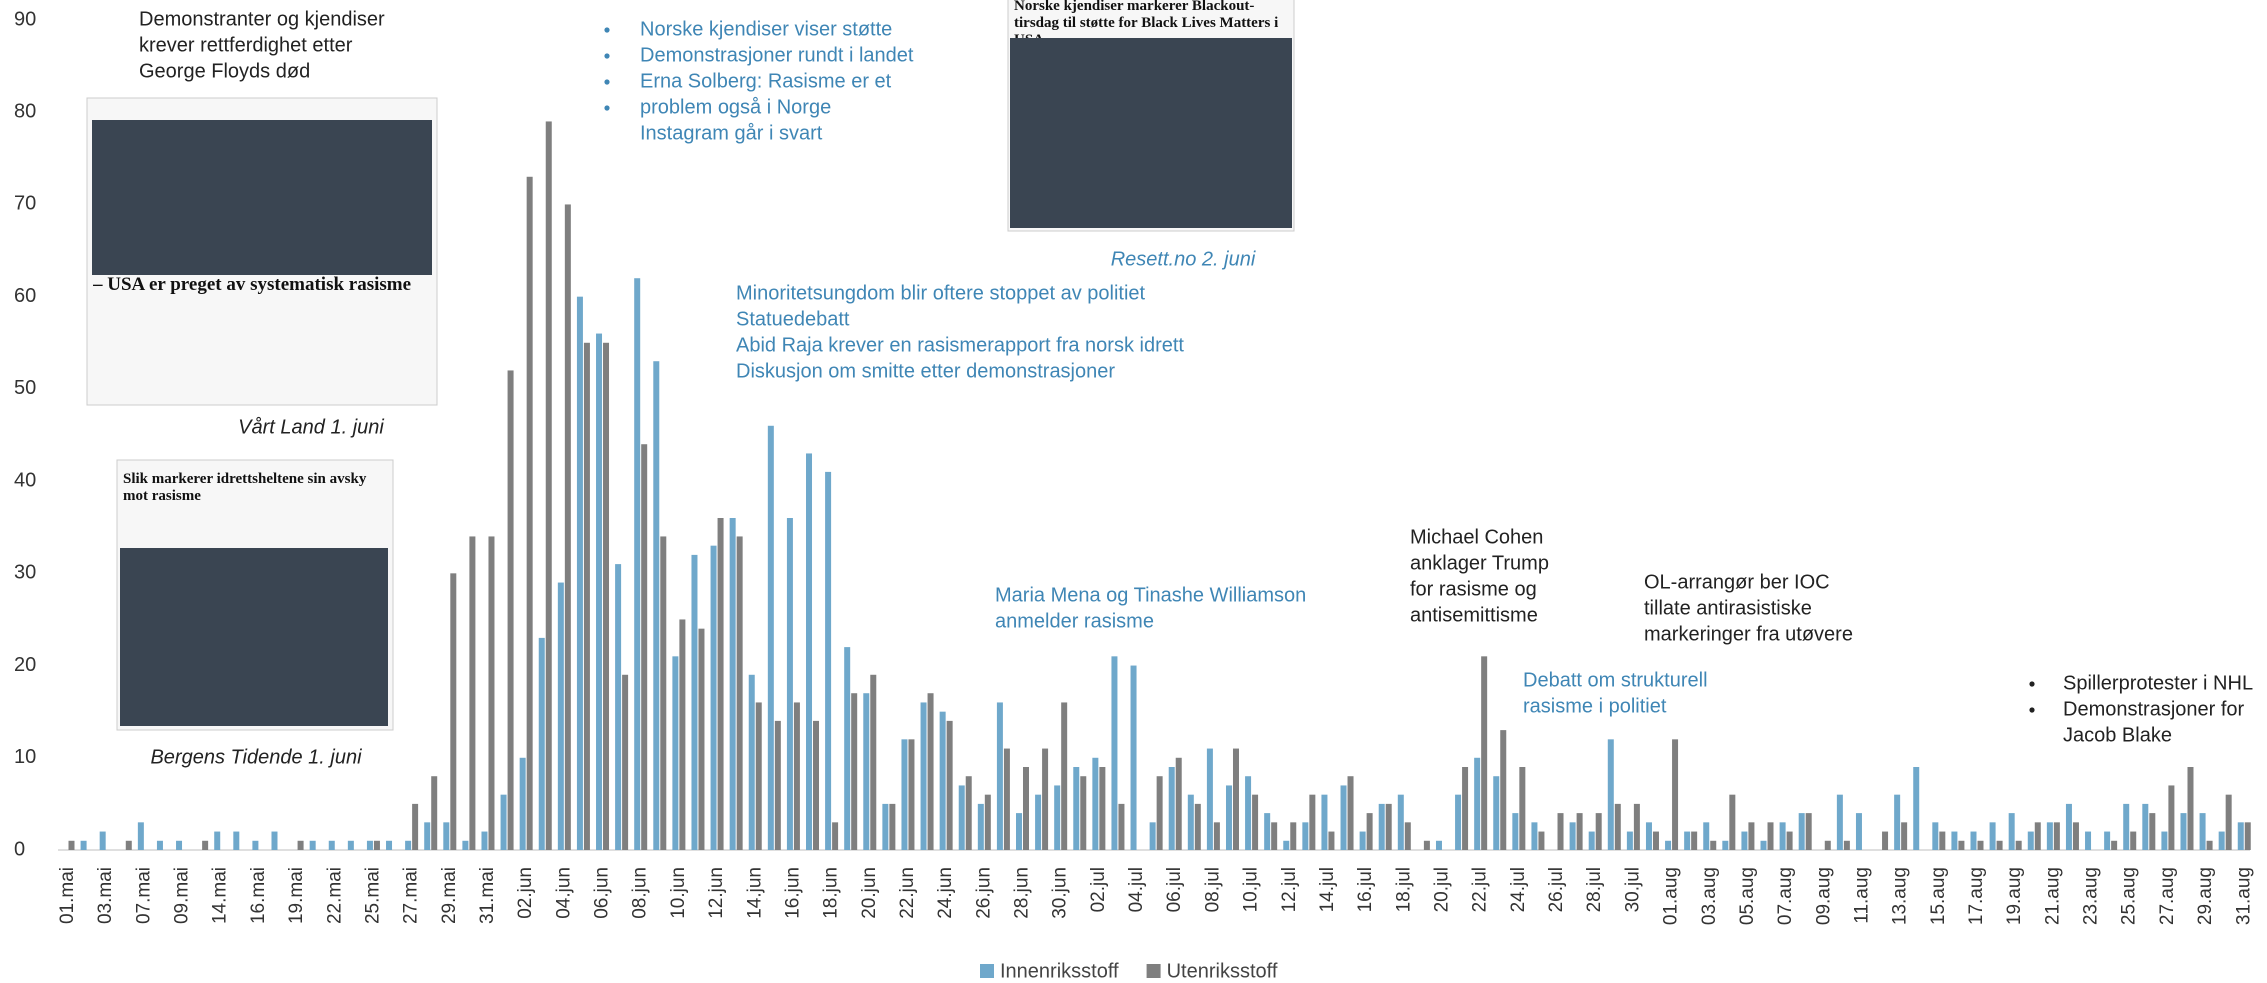  Describe the element at coordinates (1441, 889) in the screenshot. I see `x-tick-label: 20.jul` at that location.